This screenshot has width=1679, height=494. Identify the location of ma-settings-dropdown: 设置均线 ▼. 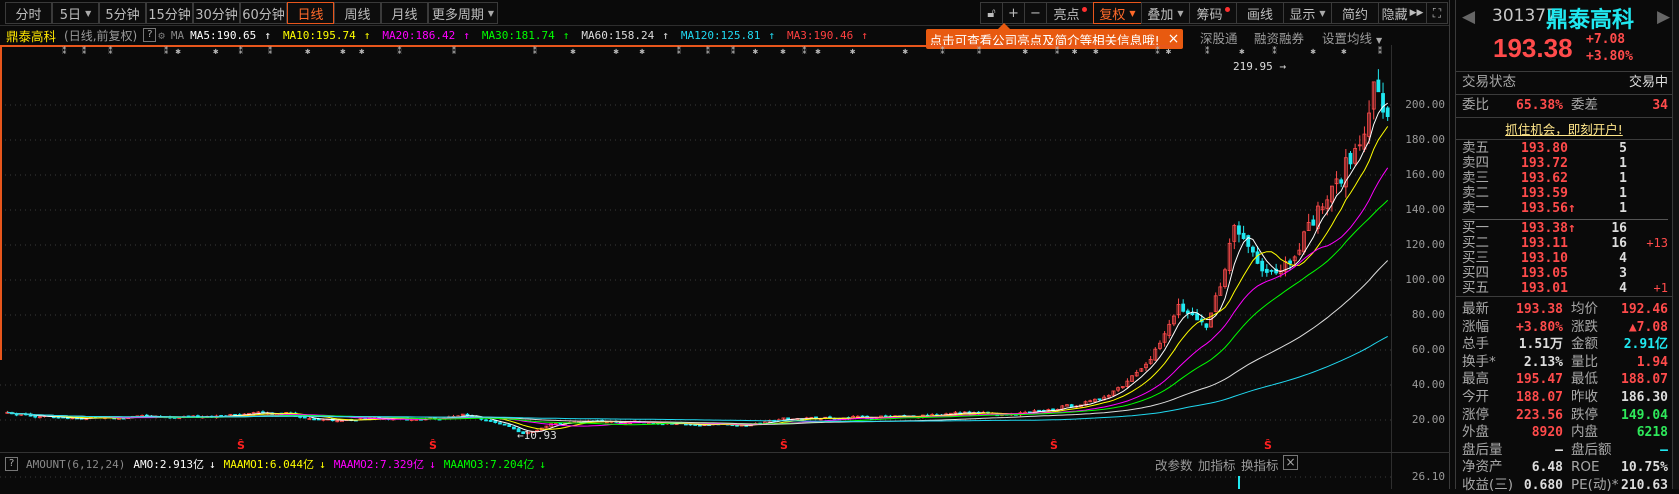
(1352, 37).